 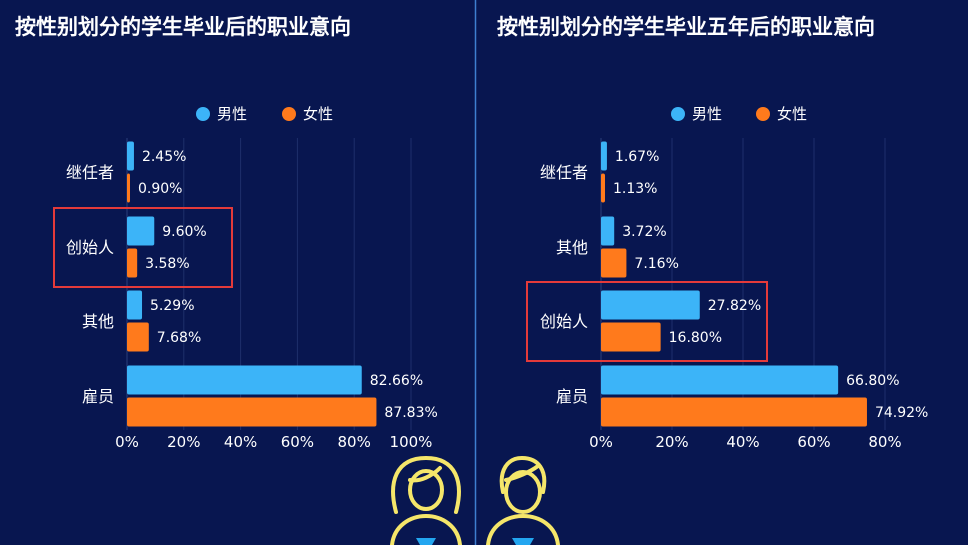 What do you see at coordinates (396, 381) in the screenshot?
I see `data-label: 82.66%` at bounding box center [396, 381].